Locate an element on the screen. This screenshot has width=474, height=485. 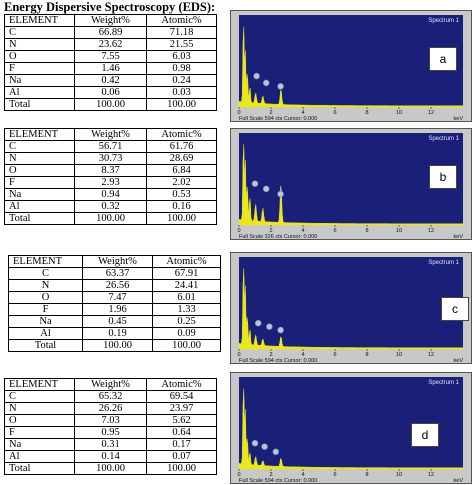
weight-cell: 63.37 is located at coordinates (117, 273).